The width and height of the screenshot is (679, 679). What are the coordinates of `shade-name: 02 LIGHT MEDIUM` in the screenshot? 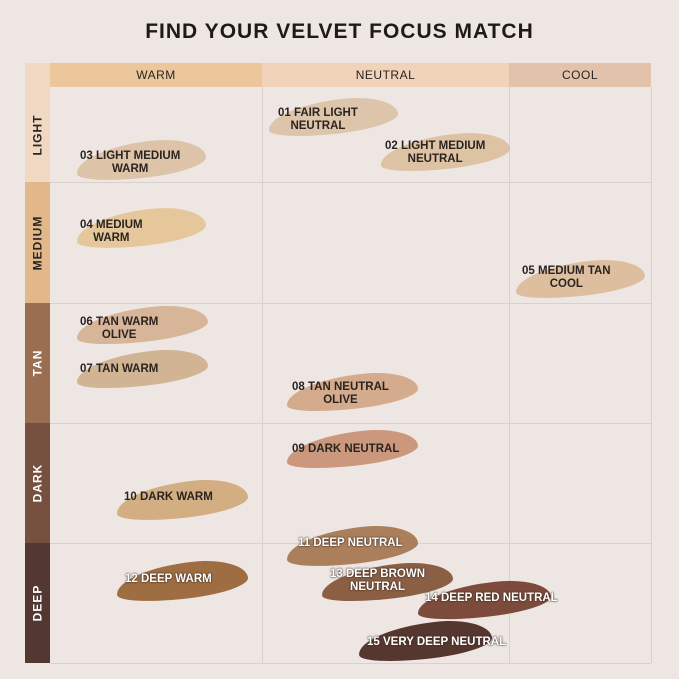 It's located at (435, 146).